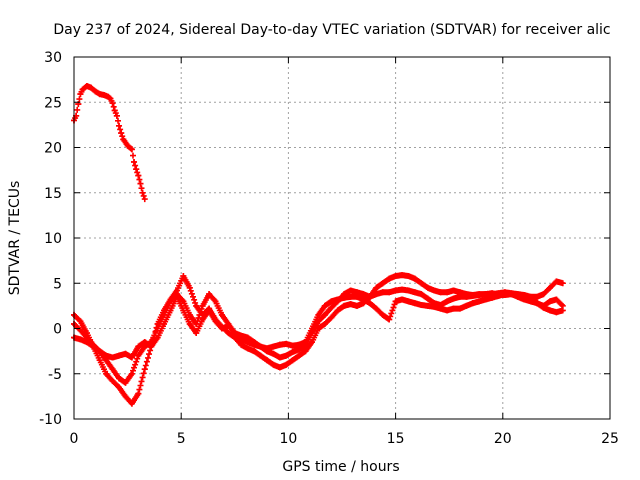 This screenshot has width=640, height=480. I want to click on y-tick-label: 0, so click(57, 330).